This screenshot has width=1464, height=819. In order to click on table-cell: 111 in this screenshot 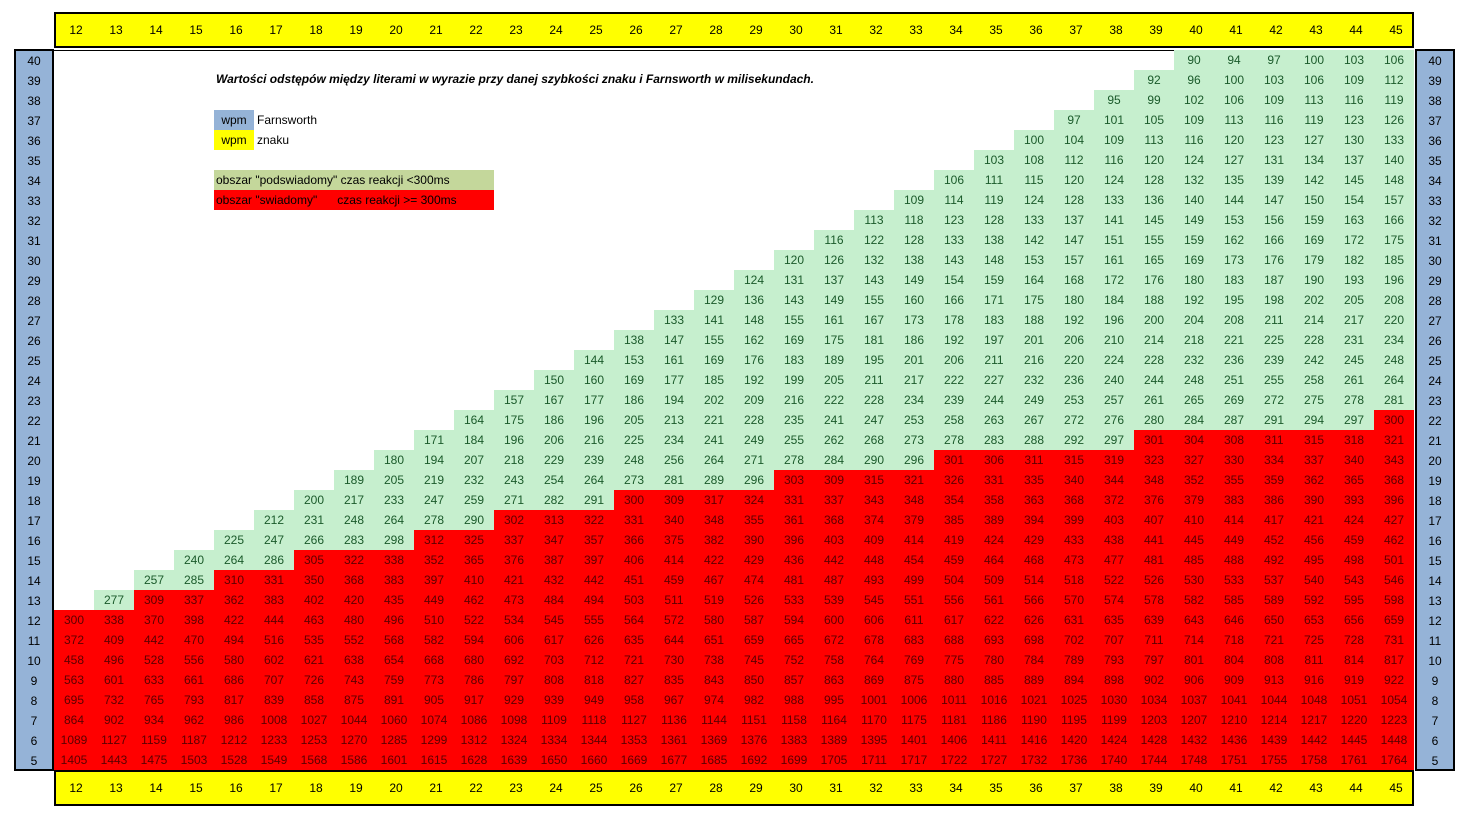, I will do `click(994, 180)`.